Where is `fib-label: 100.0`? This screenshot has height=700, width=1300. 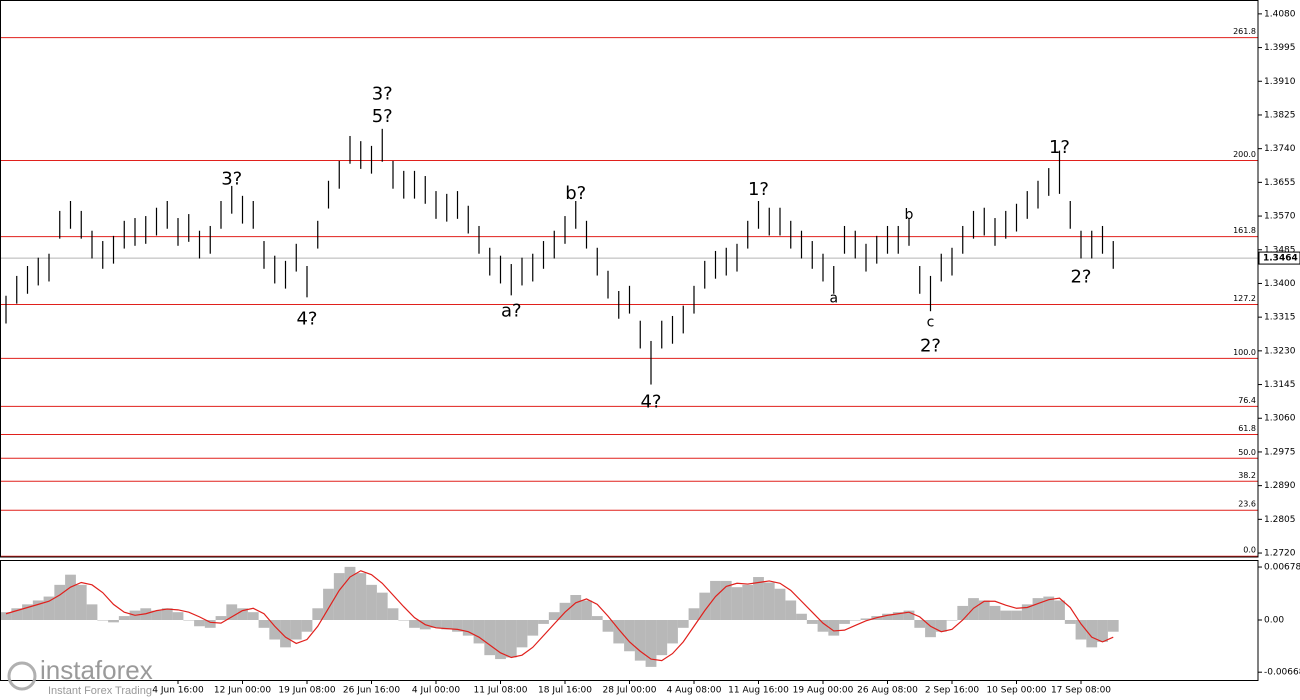 fib-label: 100.0 is located at coordinates (1244, 352).